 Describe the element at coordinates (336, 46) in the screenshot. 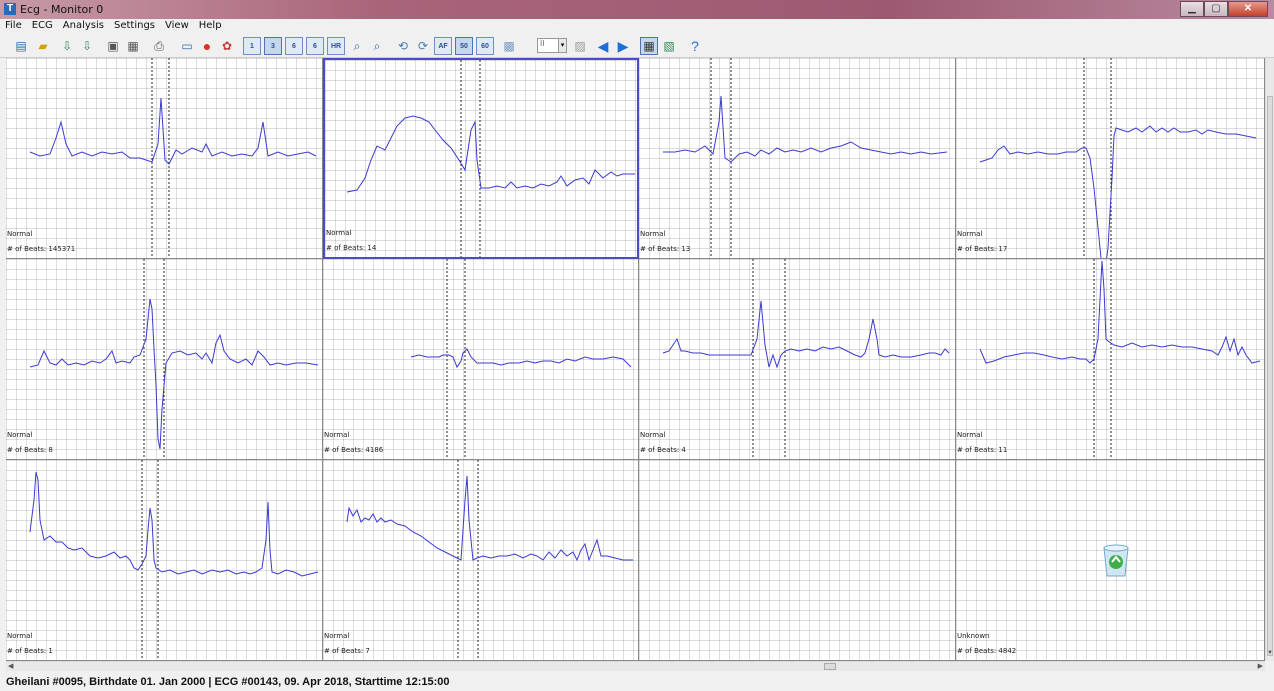

I see `hr-button: HR` at that location.